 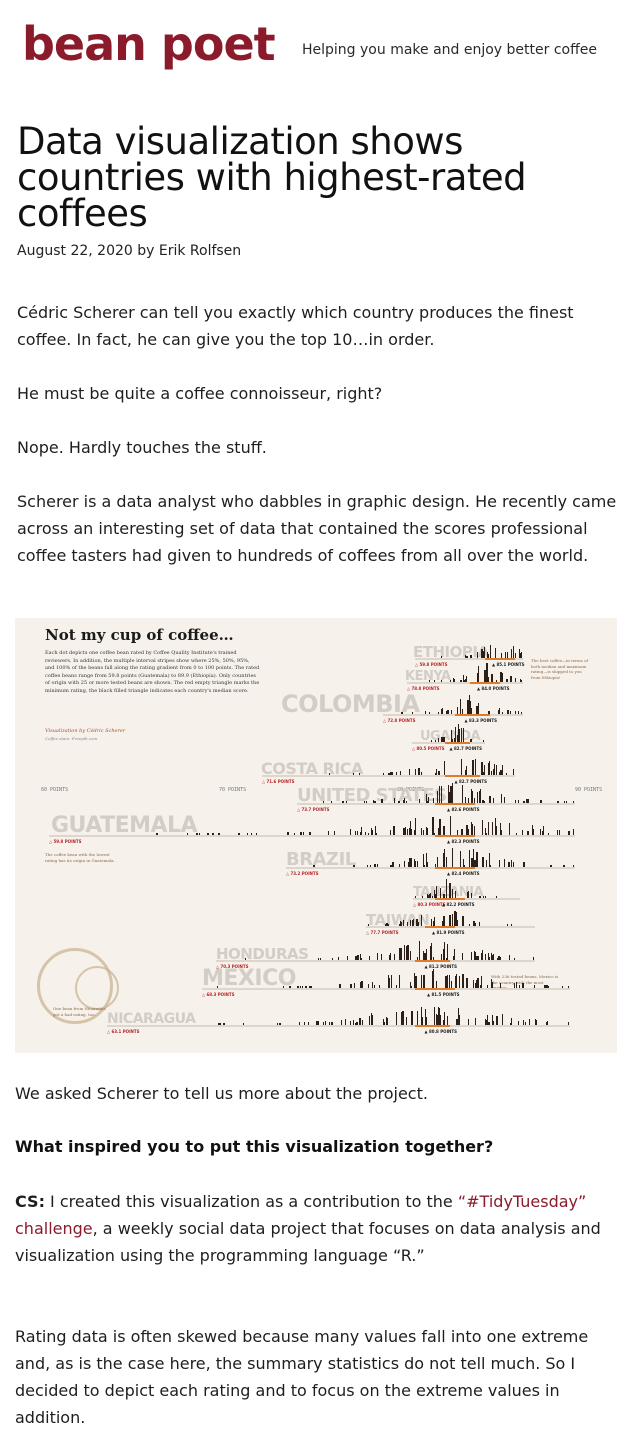 What do you see at coordinates (432, 961) in the screenshot?
I see `rating-interval-honduras` at bounding box center [432, 961].